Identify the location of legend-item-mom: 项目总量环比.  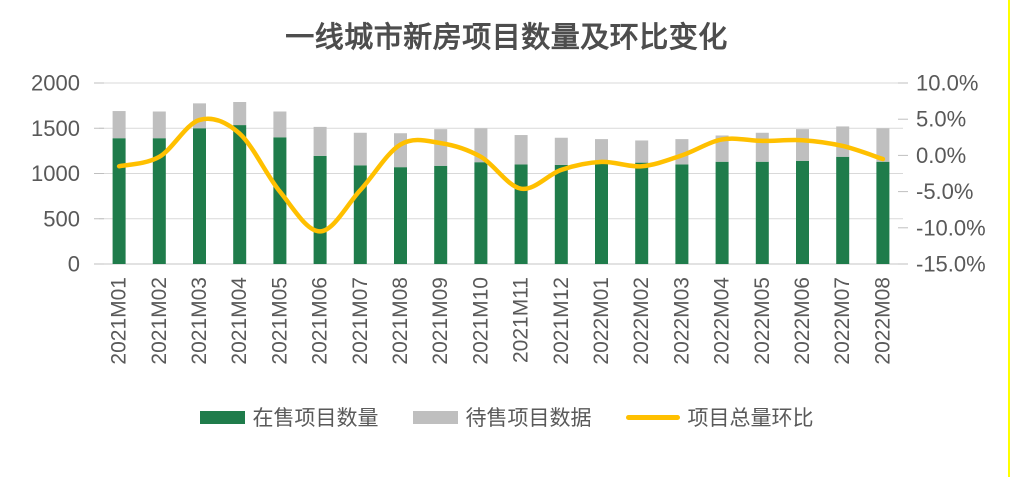
(719, 417).